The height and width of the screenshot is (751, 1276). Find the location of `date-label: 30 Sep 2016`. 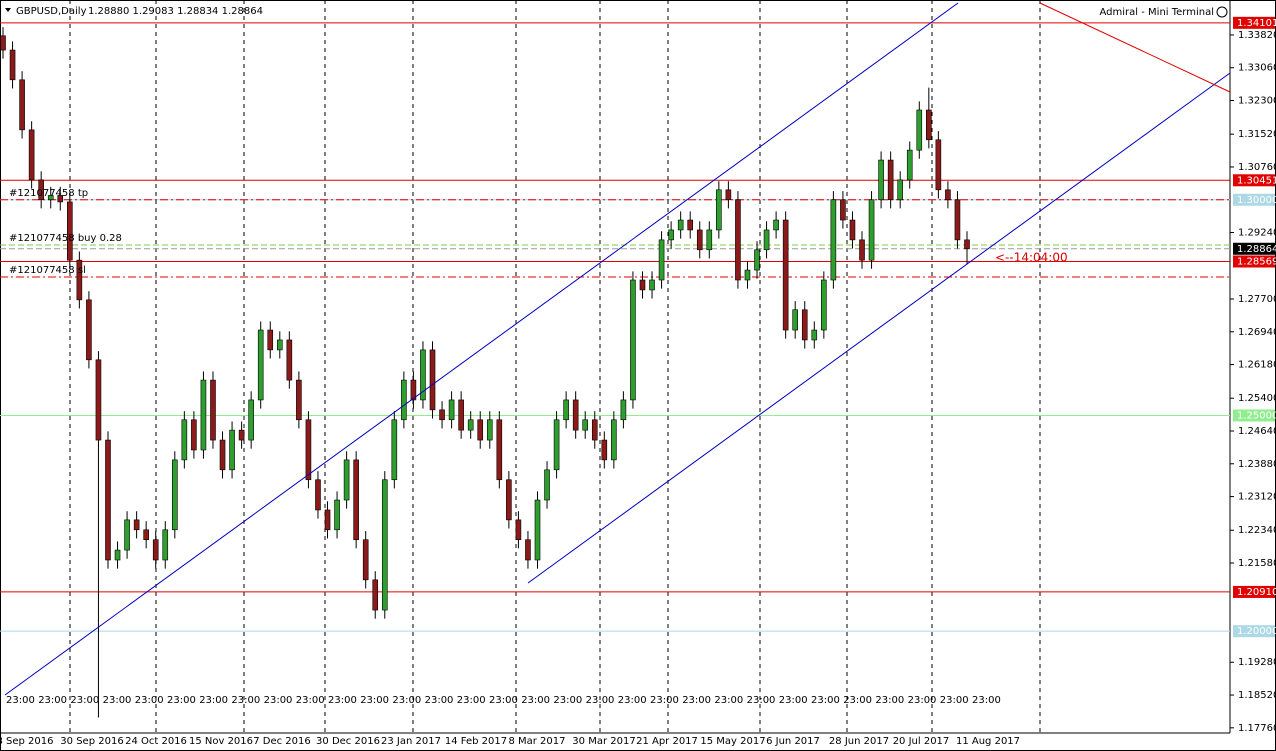

date-label: 30 Sep 2016 is located at coordinates (91, 741).